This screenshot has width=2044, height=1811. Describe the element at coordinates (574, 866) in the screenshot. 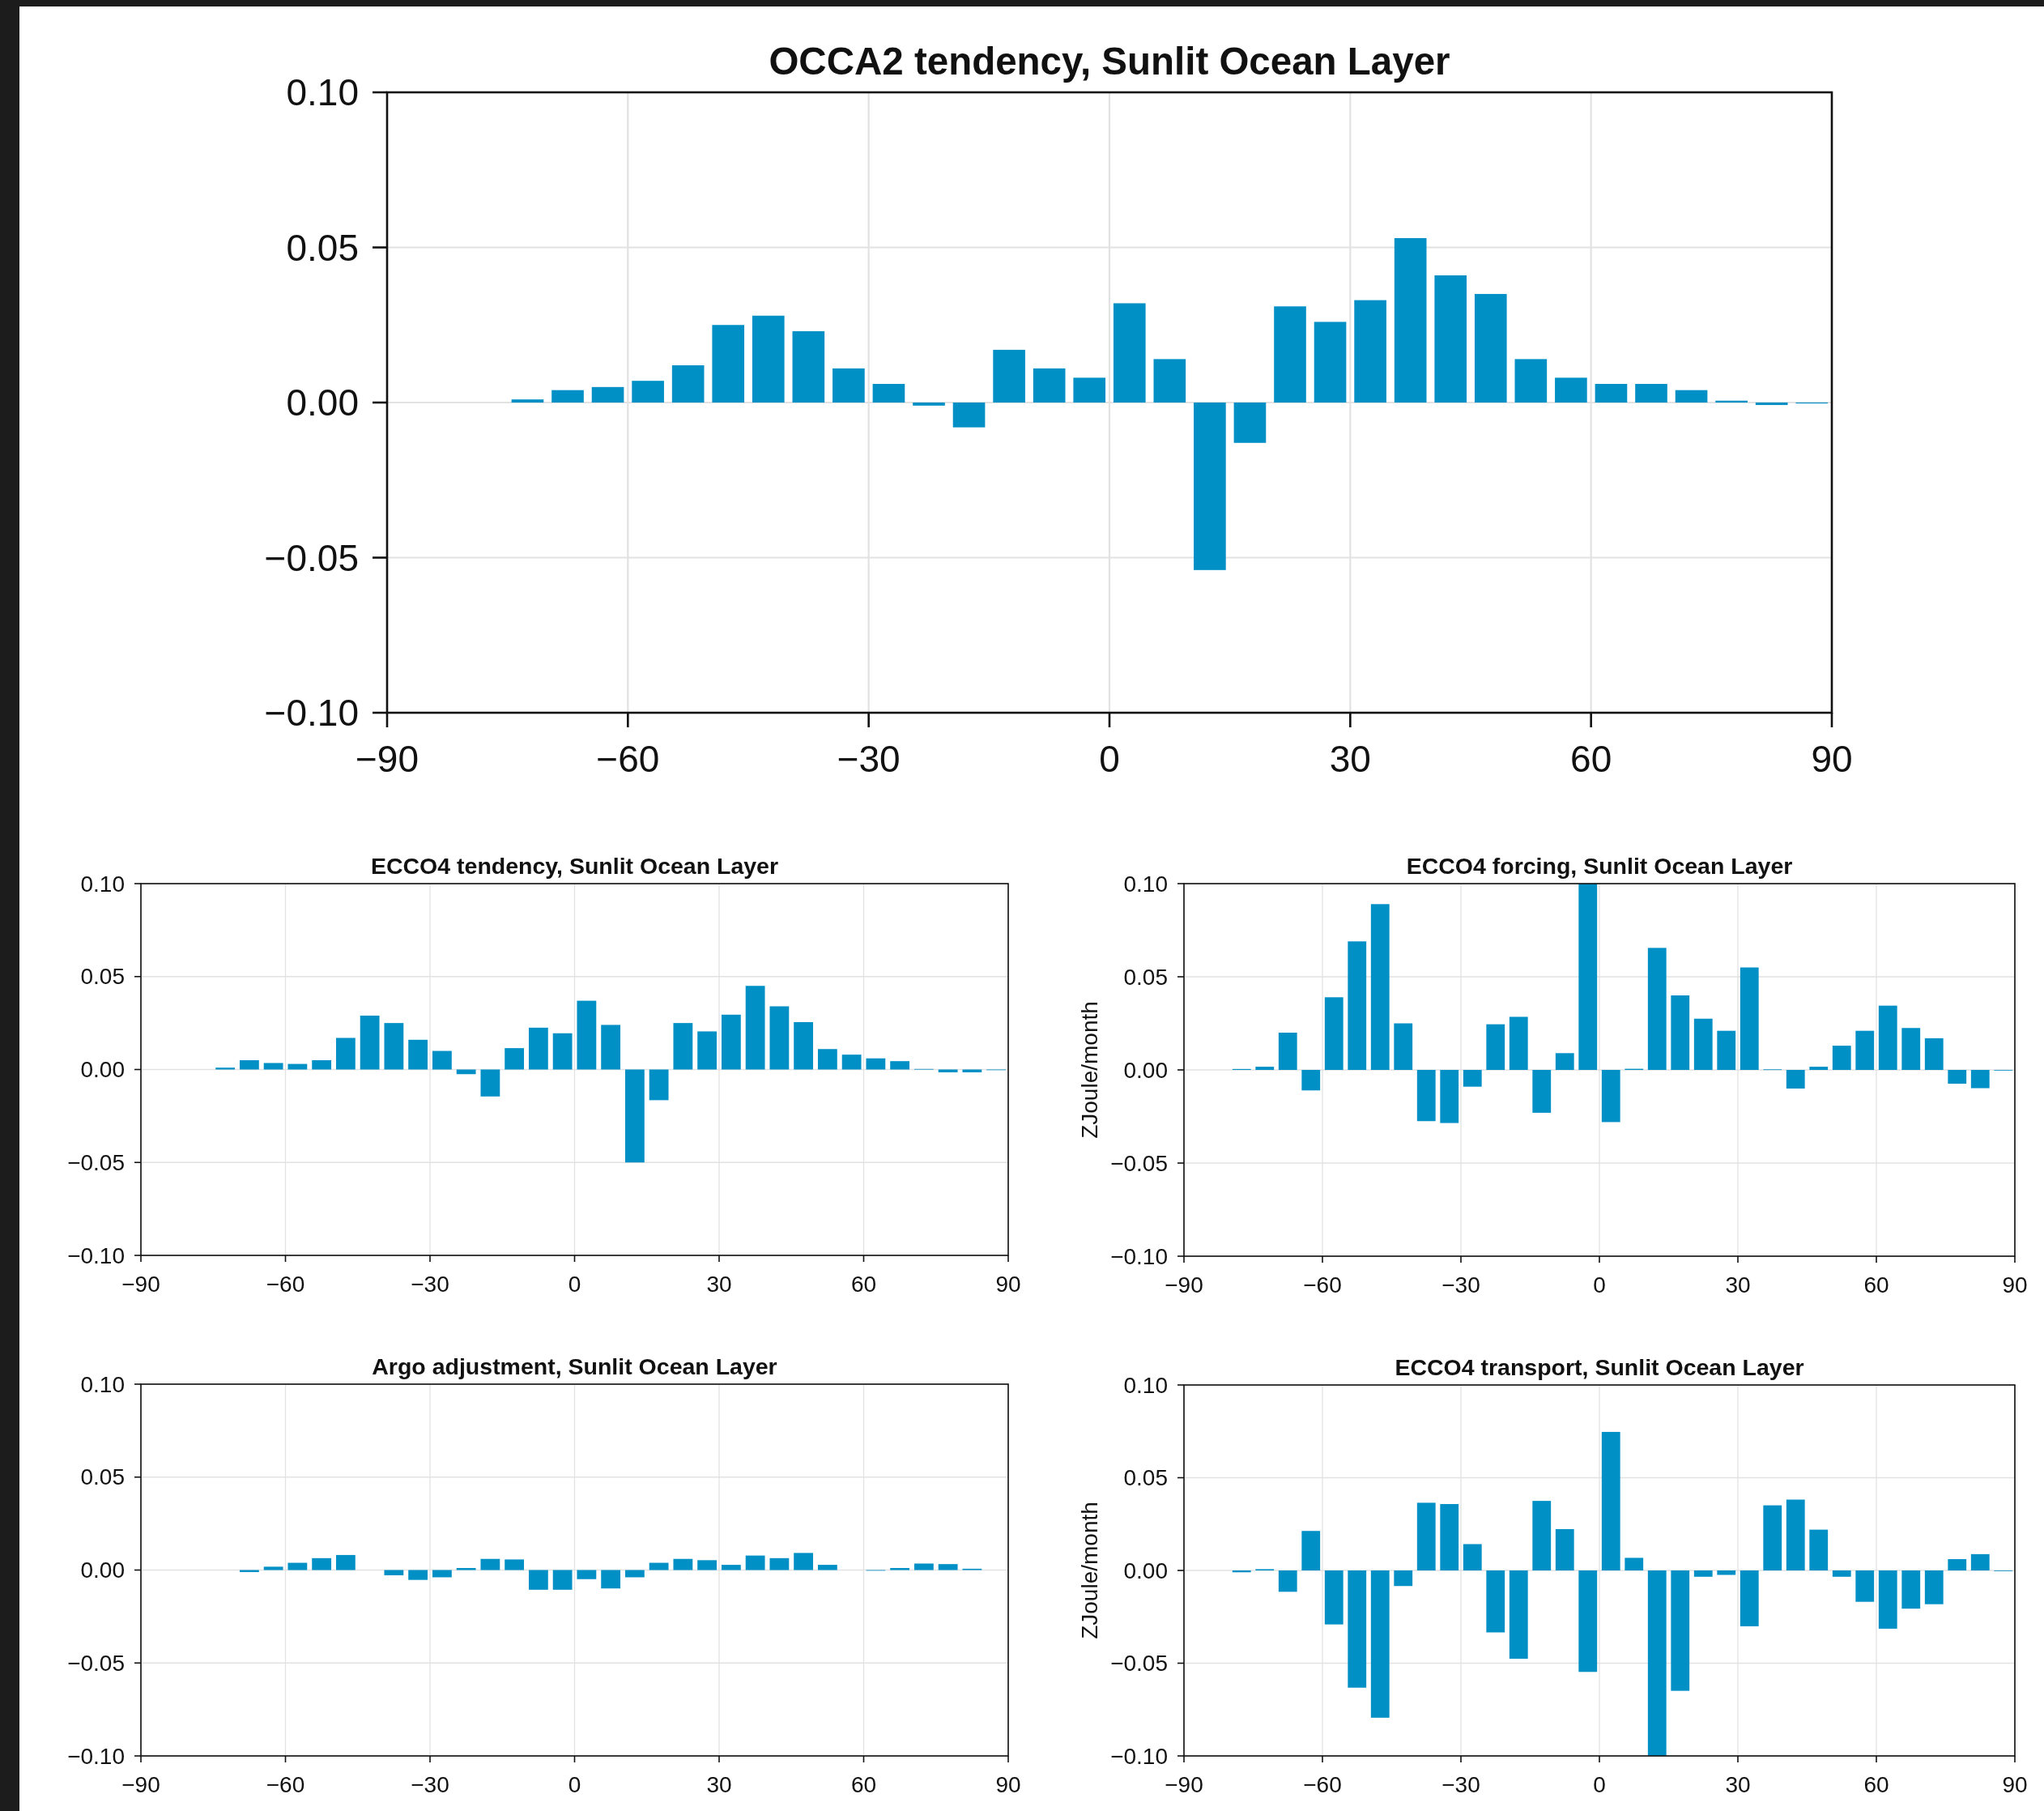

I see `chart-title: ECCO4 tendency, Sunlit Ocean Layer` at that location.